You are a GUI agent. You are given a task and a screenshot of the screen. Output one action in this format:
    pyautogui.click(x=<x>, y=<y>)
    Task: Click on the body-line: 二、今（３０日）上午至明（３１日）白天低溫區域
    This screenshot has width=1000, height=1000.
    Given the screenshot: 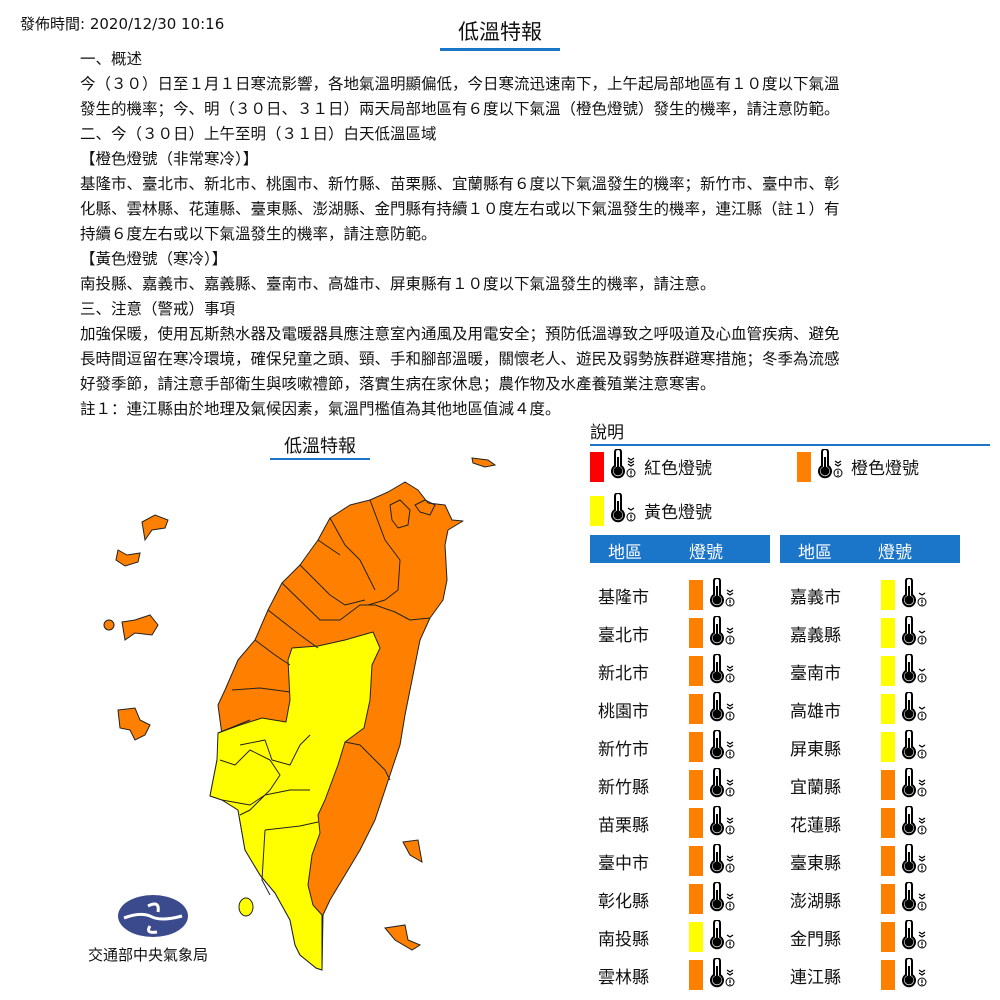 What is the action you would take?
    pyautogui.click(x=258, y=134)
    